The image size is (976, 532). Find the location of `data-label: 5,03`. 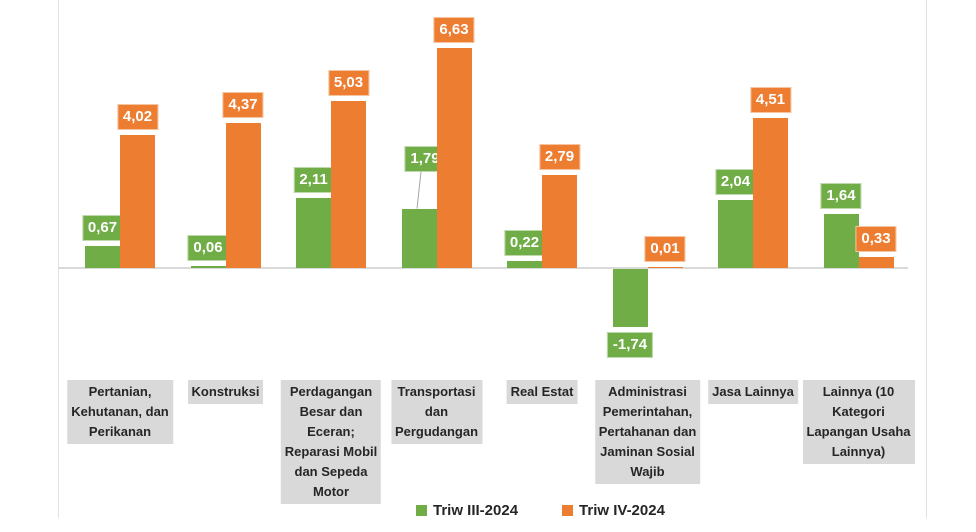

data-label: 5,03 is located at coordinates (348, 83).